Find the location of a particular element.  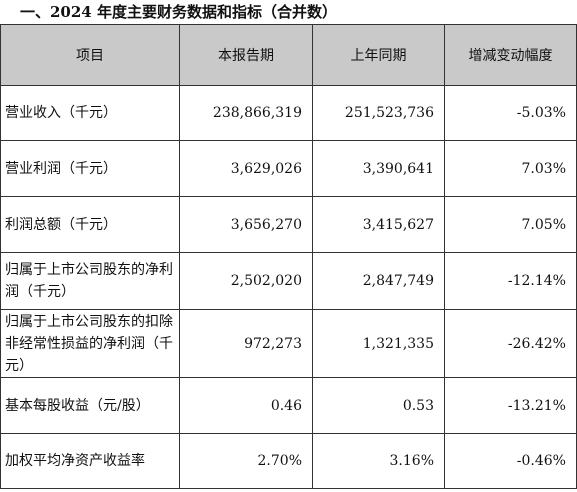

change-value: -5.03% is located at coordinates (510, 113).